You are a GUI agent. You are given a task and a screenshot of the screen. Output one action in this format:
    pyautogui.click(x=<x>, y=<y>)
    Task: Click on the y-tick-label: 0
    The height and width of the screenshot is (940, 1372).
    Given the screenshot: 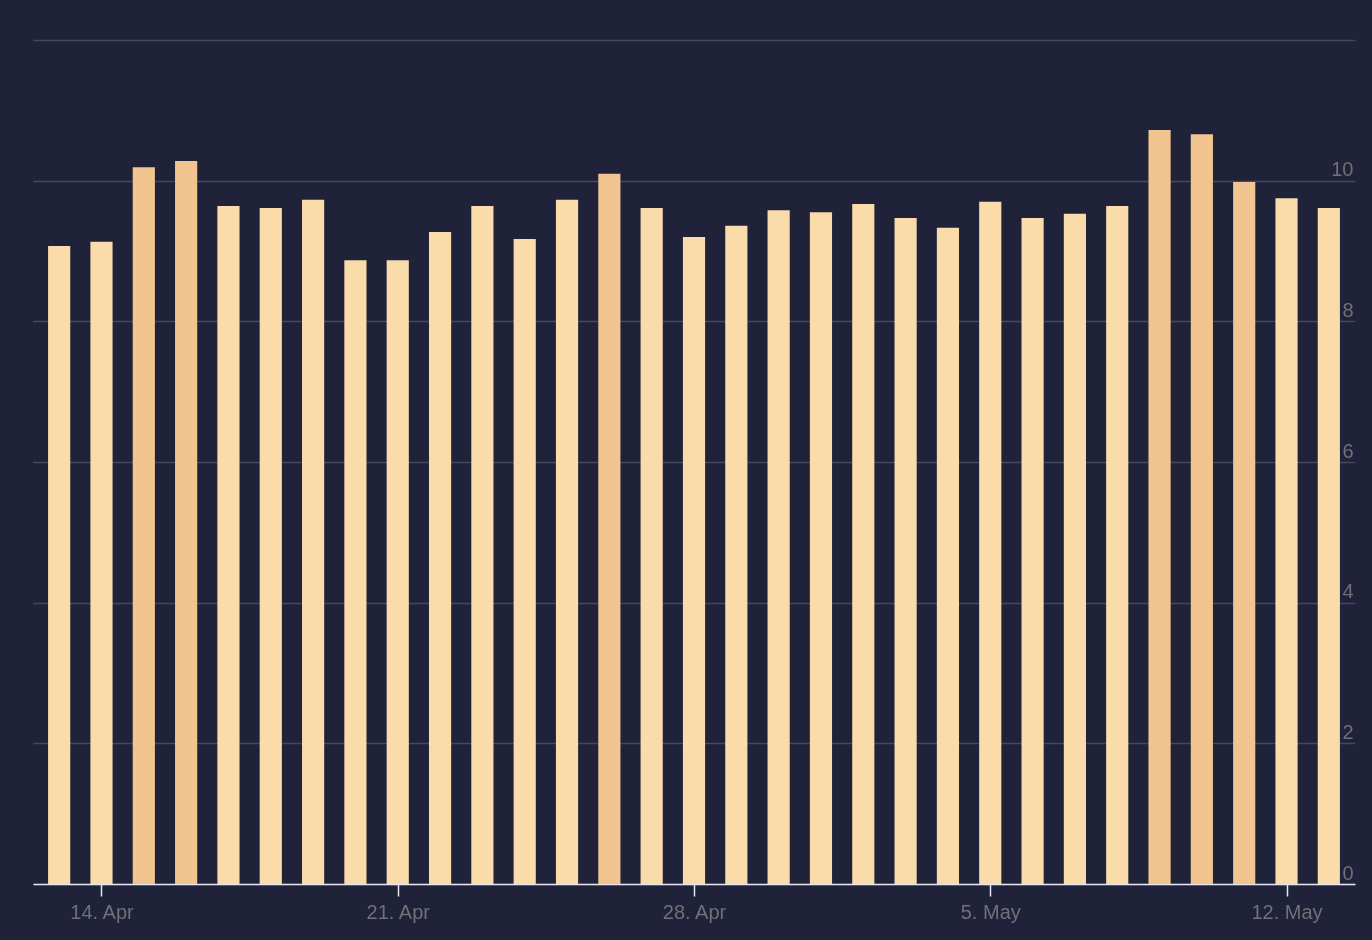 What is the action you would take?
    pyautogui.click(x=1348, y=872)
    